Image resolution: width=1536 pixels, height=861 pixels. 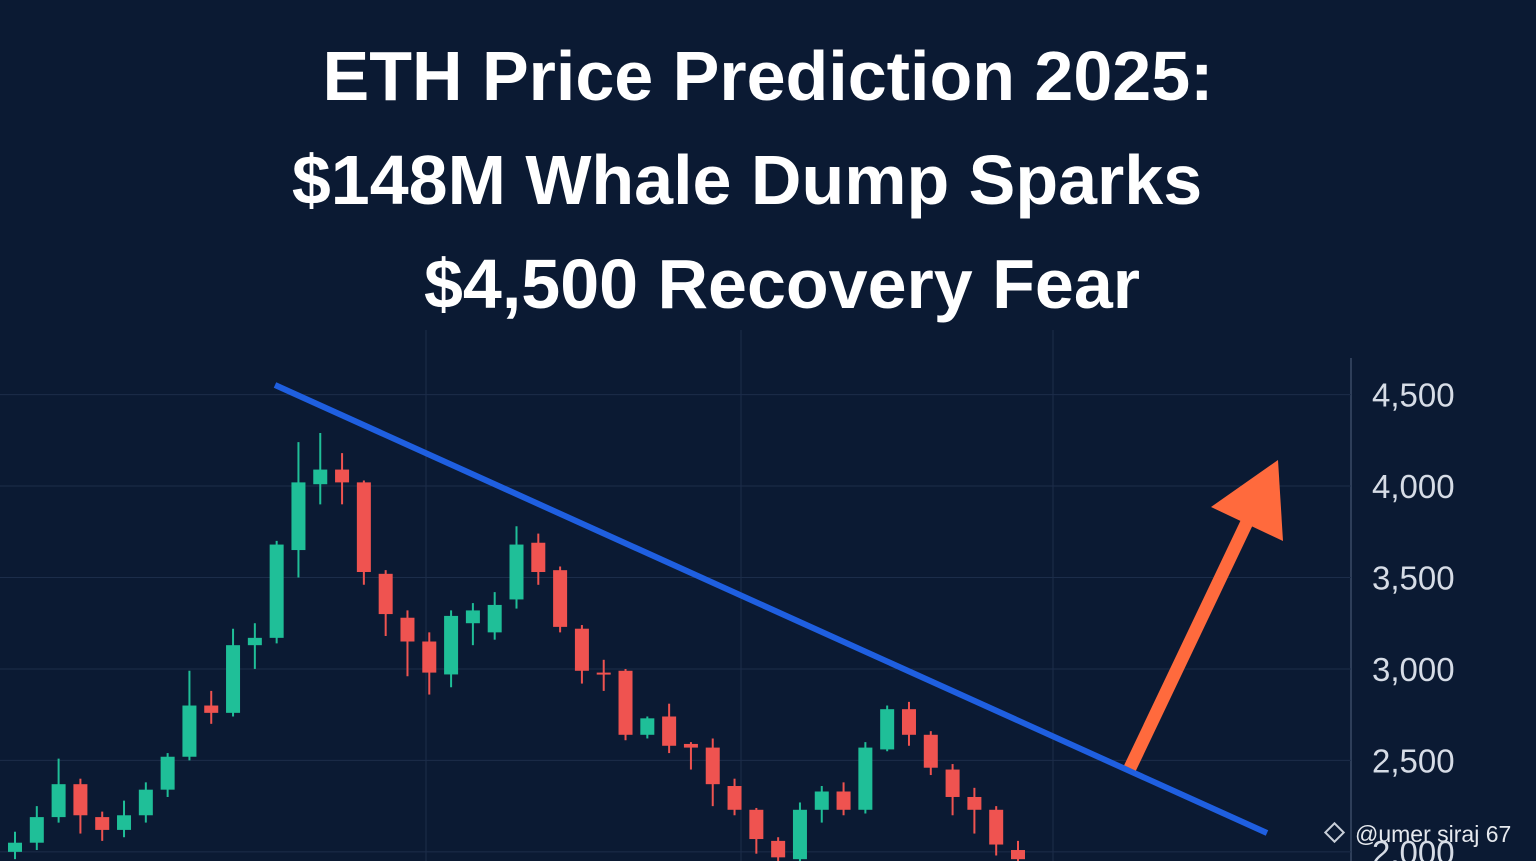 What do you see at coordinates (1247, 500) in the screenshot?
I see `arrow-head` at bounding box center [1247, 500].